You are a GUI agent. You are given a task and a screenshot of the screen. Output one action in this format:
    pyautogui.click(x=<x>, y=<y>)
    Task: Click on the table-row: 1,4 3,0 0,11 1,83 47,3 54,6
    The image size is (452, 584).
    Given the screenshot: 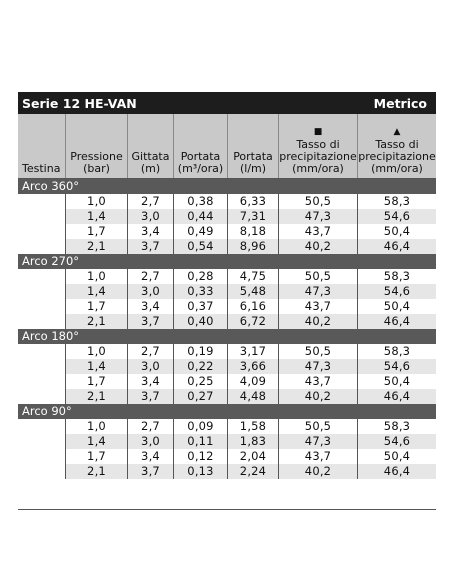 What is the action you would take?
    pyautogui.click(x=227, y=441)
    